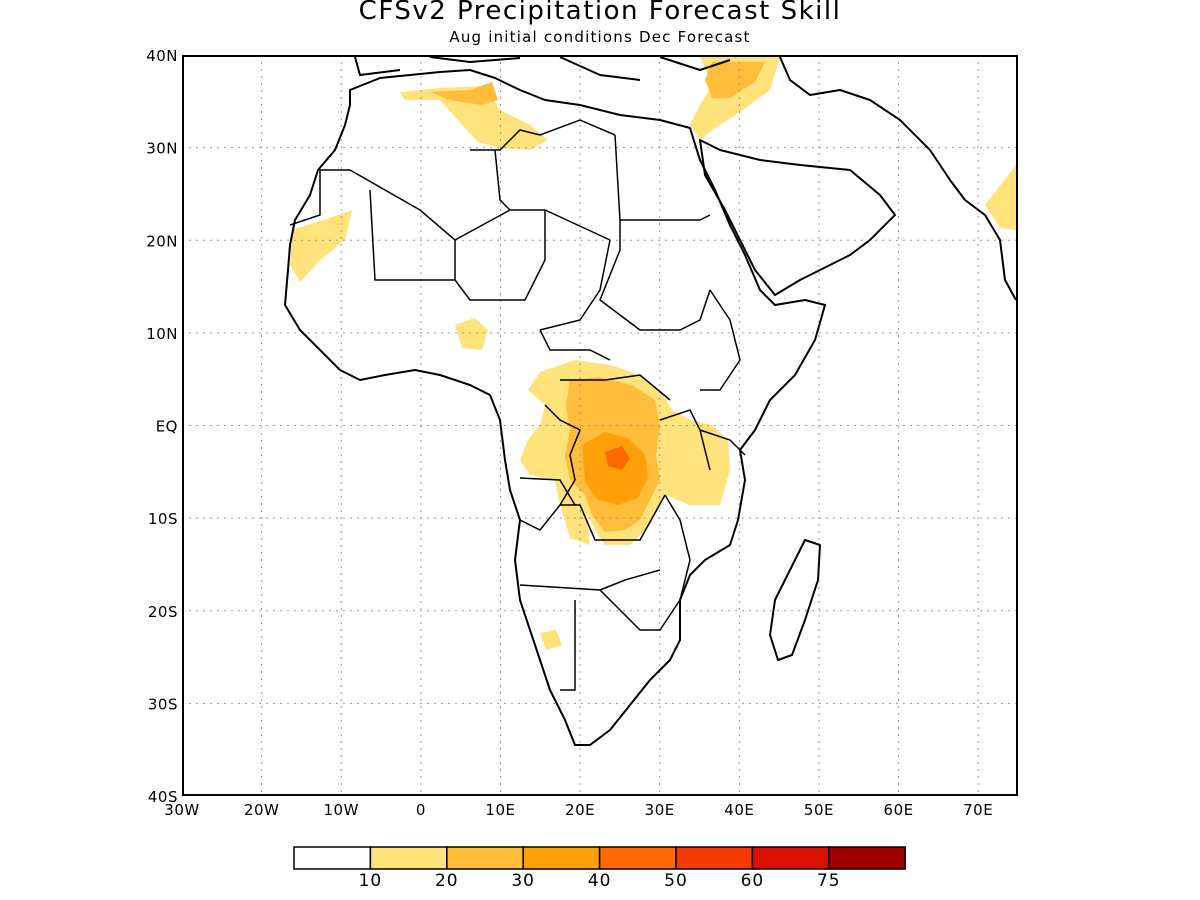 This screenshot has height=900, width=1200. Describe the element at coordinates (261, 810) in the screenshot. I see `lon-label: 20W` at that location.